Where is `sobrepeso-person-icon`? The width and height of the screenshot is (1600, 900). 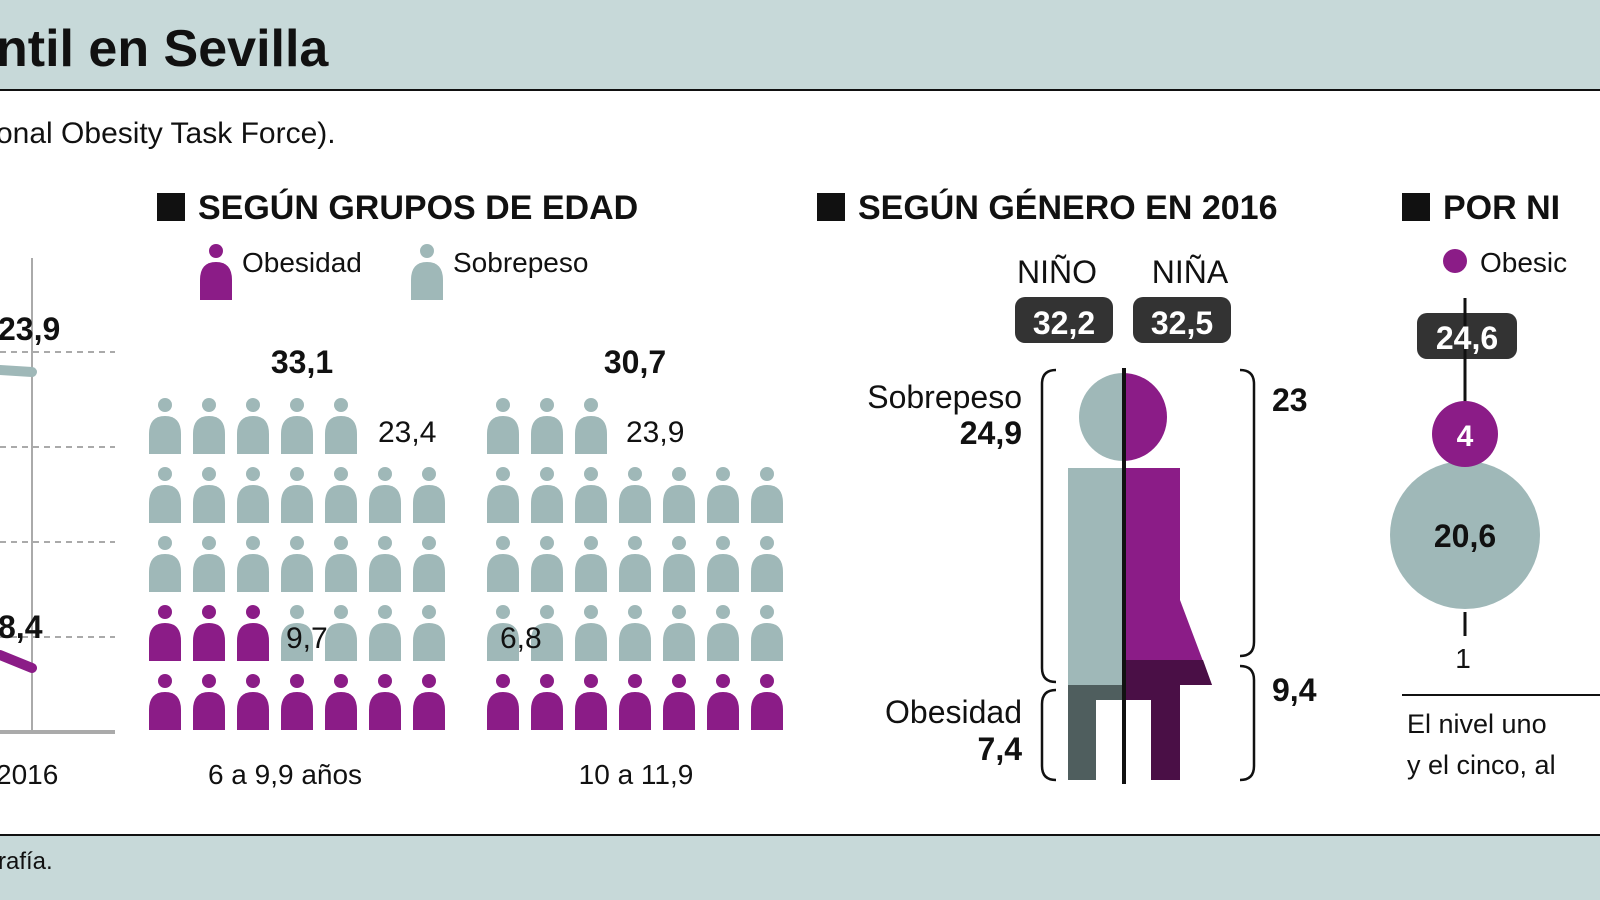 sobrepeso-person-icon is located at coordinates (427, 272).